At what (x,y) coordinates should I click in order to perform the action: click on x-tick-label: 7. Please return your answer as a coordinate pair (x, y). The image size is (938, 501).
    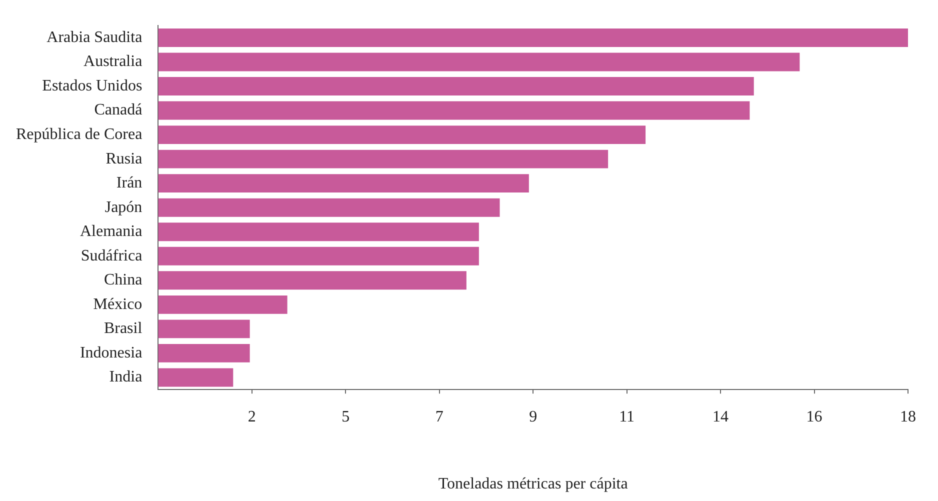
    Looking at the image, I should click on (439, 417).